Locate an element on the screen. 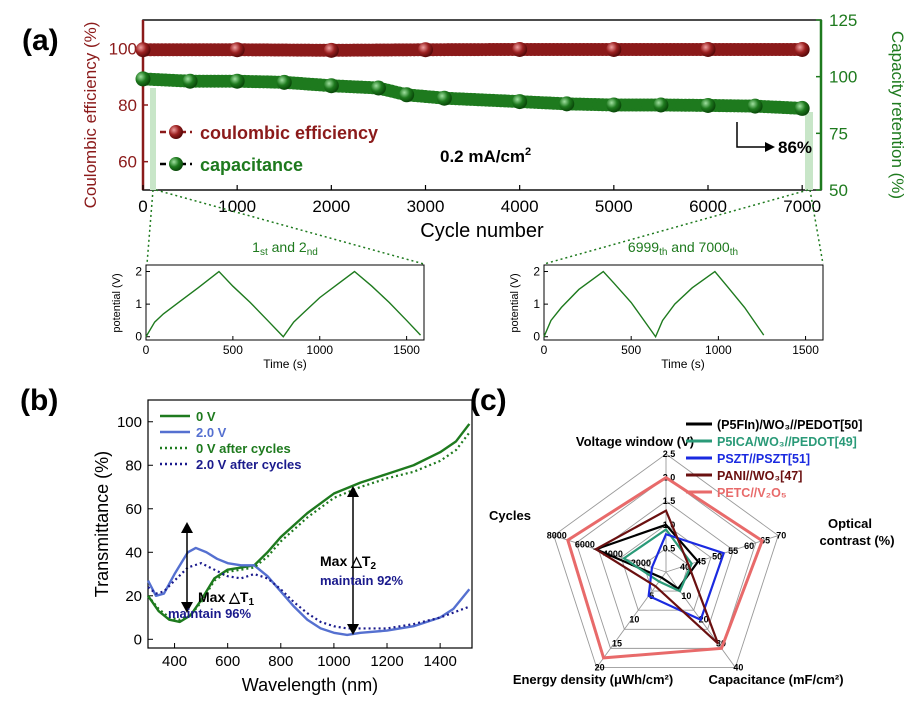 The height and width of the screenshot is (712, 911). inset-2-frame is located at coordinates (683, 302).